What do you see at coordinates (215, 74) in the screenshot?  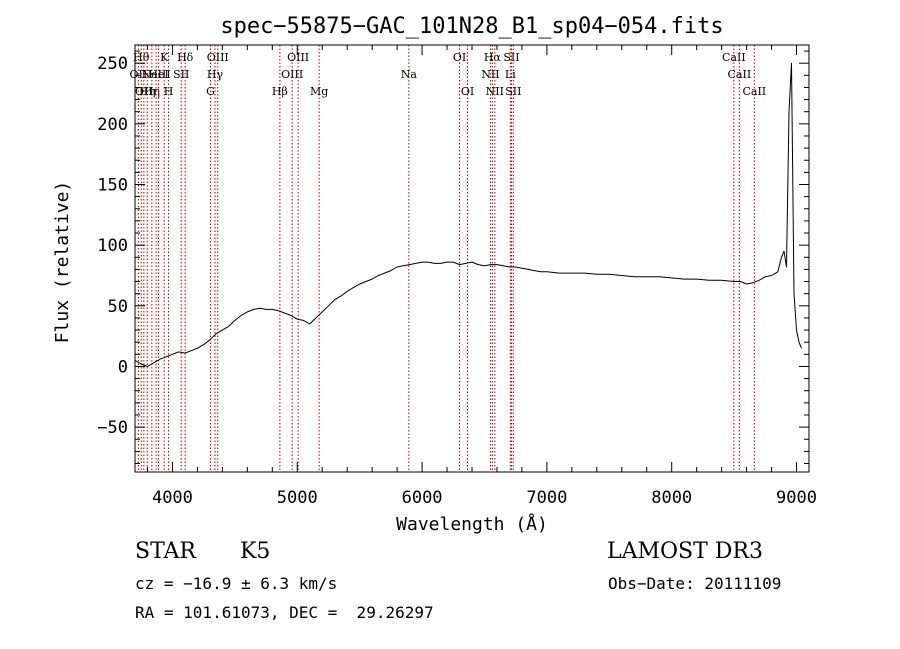 I see `line-marker-label-12: Hγ` at bounding box center [215, 74].